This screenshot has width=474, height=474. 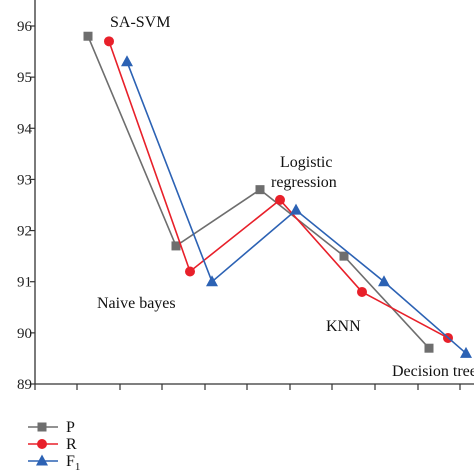 I want to click on annotation-sa-svm: SA-SVM, so click(x=140, y=22).